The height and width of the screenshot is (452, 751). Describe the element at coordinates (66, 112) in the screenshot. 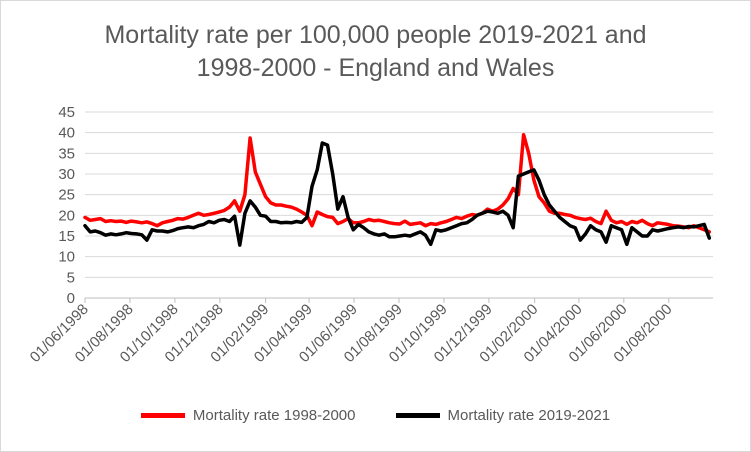

I see `y-tick-label: 45` at that location.